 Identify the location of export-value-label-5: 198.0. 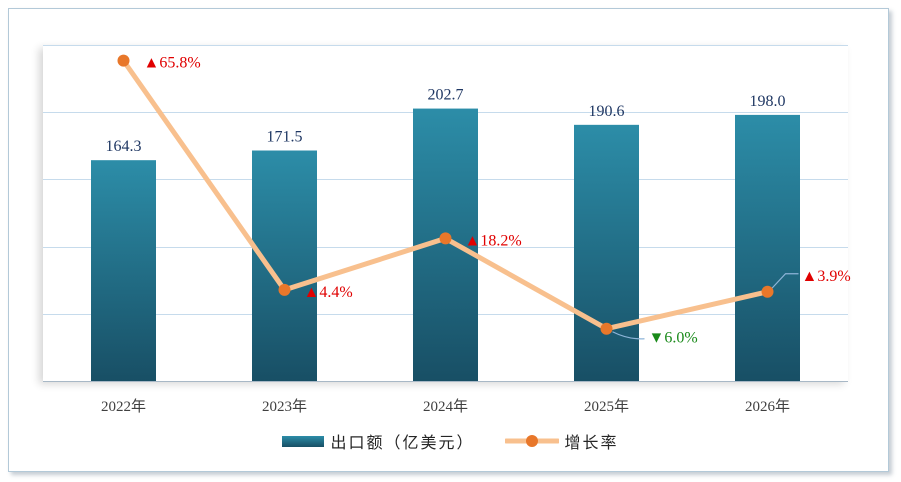
(768, 101).